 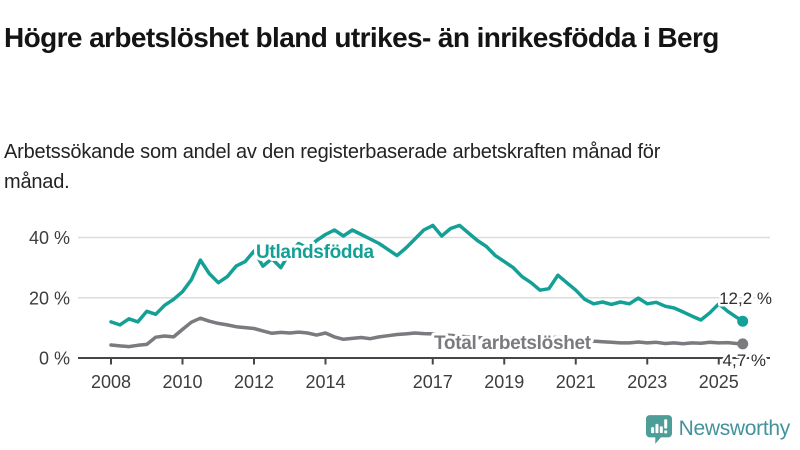 What do you see at coordinates (744, 360) in the screenshot?
I see `series-value-label-total-arbetsl-shet: 4,7 %` at bounding box center [744, 360].